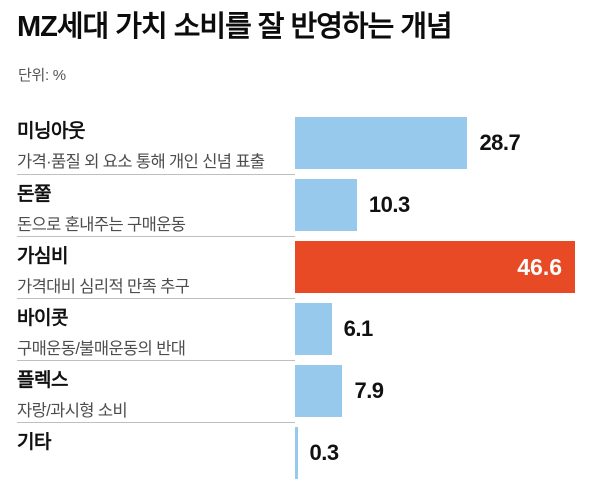 Image resolution: width=600 pixels, height=498 pixels. I want to click on chart-row-flex: 플렉스 자랑/과시형 소비 7.9 7.9, so click(300, 391).